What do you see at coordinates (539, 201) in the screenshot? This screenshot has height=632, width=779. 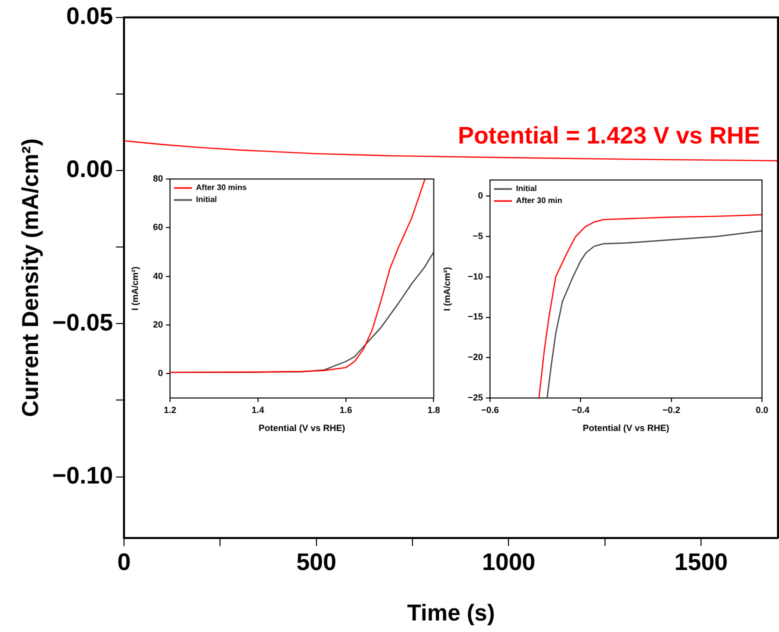 I see `legend-label: After 30 min` at bounding box center [539, 201].